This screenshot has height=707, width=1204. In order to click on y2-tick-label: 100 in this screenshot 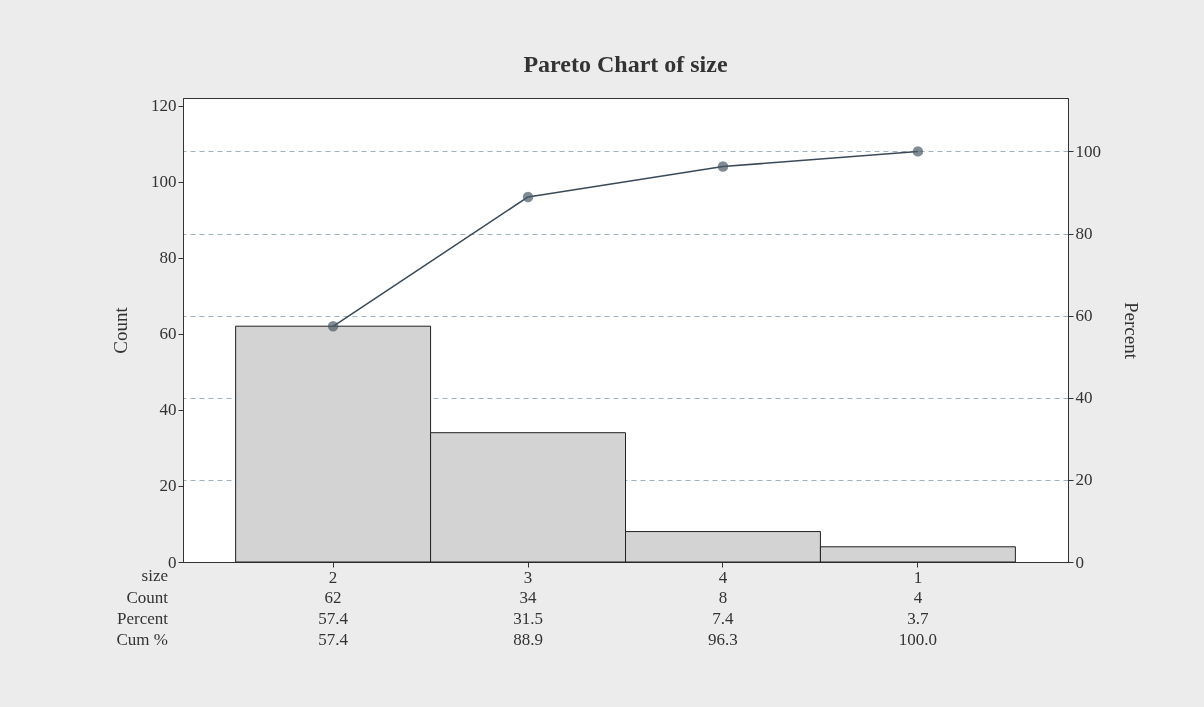, I will do `click(1088, 151)`.